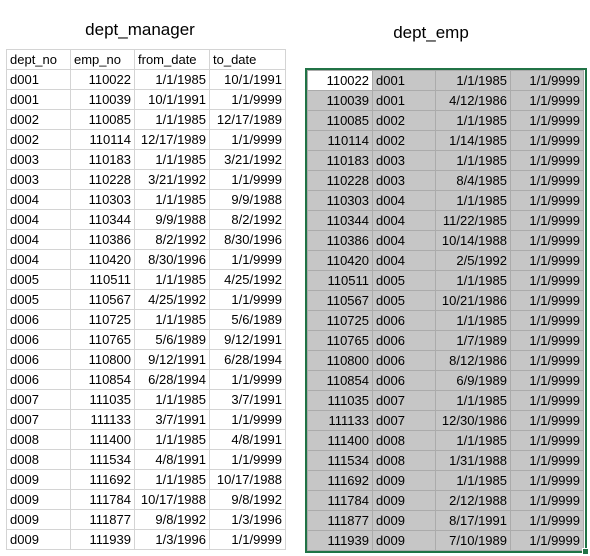  Describe the element at coordinates (340, 360) in the screenshot. I see `selected-cell: 110800` at that location.